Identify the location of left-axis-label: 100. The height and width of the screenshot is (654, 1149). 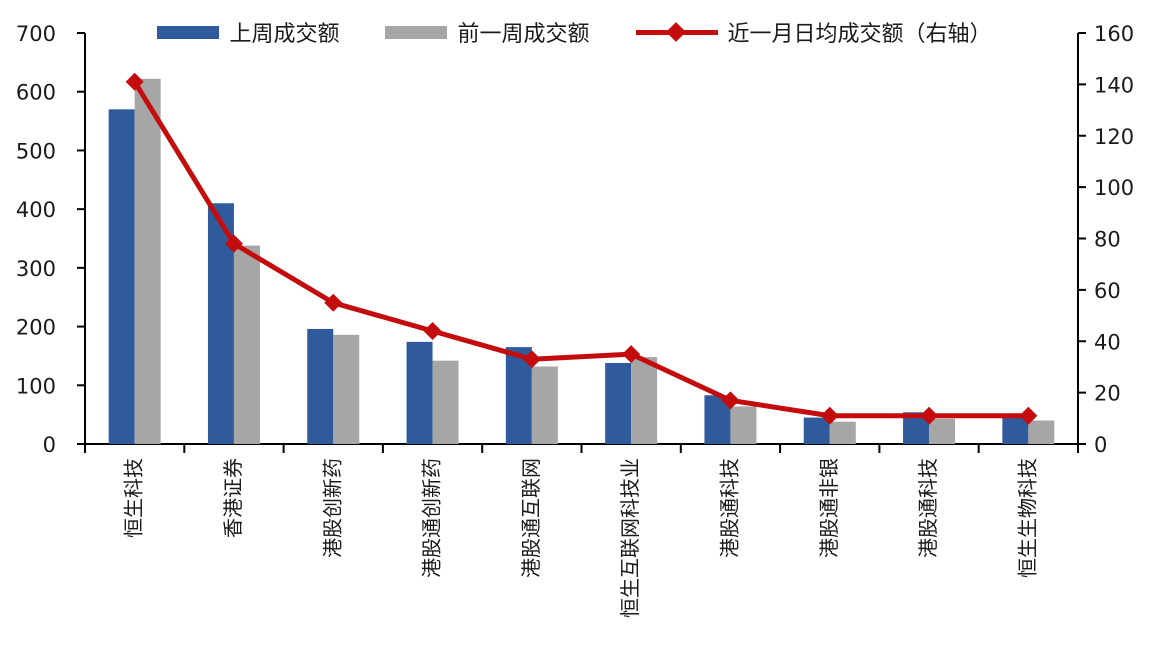
(36, 386).